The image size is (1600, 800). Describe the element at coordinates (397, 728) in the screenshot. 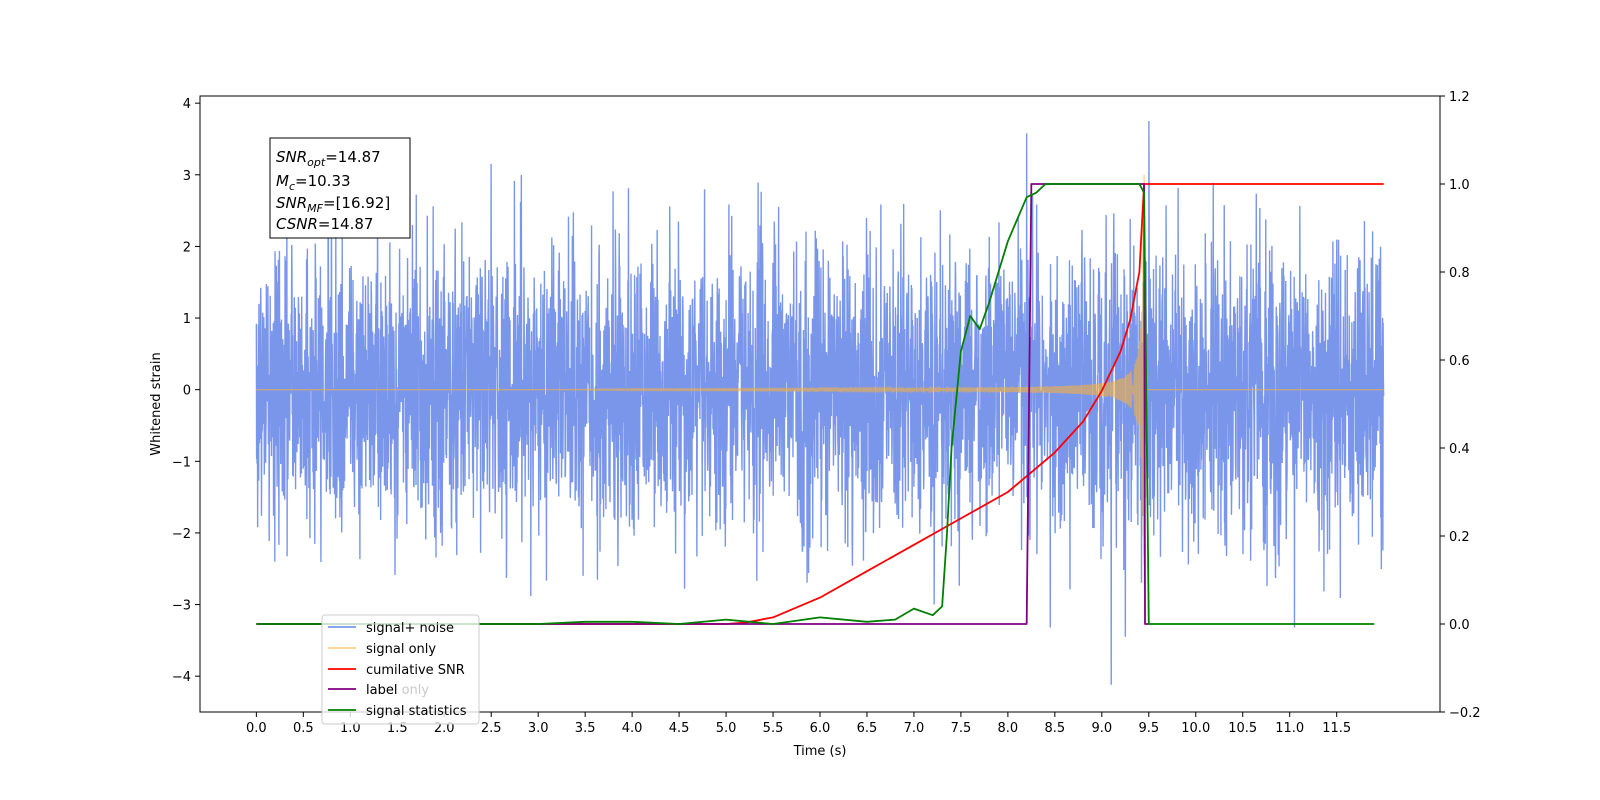

I see `x-tick-label: 1.5` at that location.